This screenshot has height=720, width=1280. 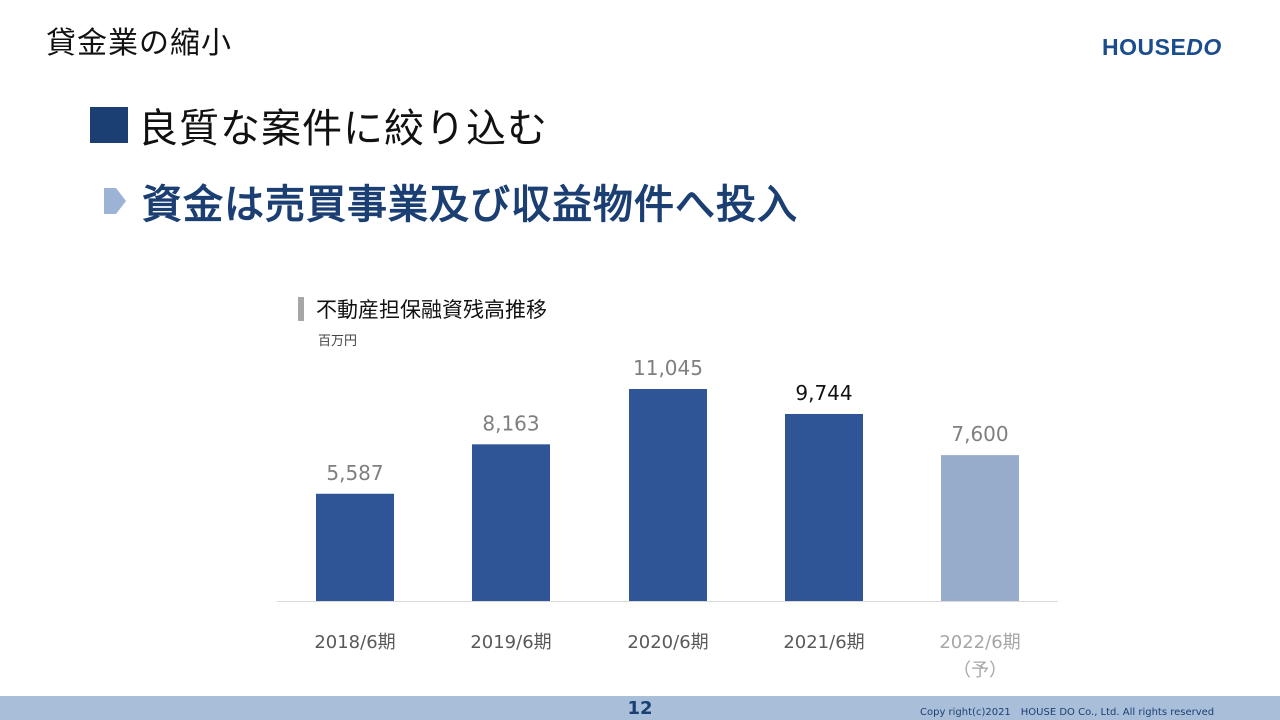 What do you see at coordinates (354, 642) in the screenshot?
I see `category-label-0: 2018/6期` at bounding box center [354, 642].